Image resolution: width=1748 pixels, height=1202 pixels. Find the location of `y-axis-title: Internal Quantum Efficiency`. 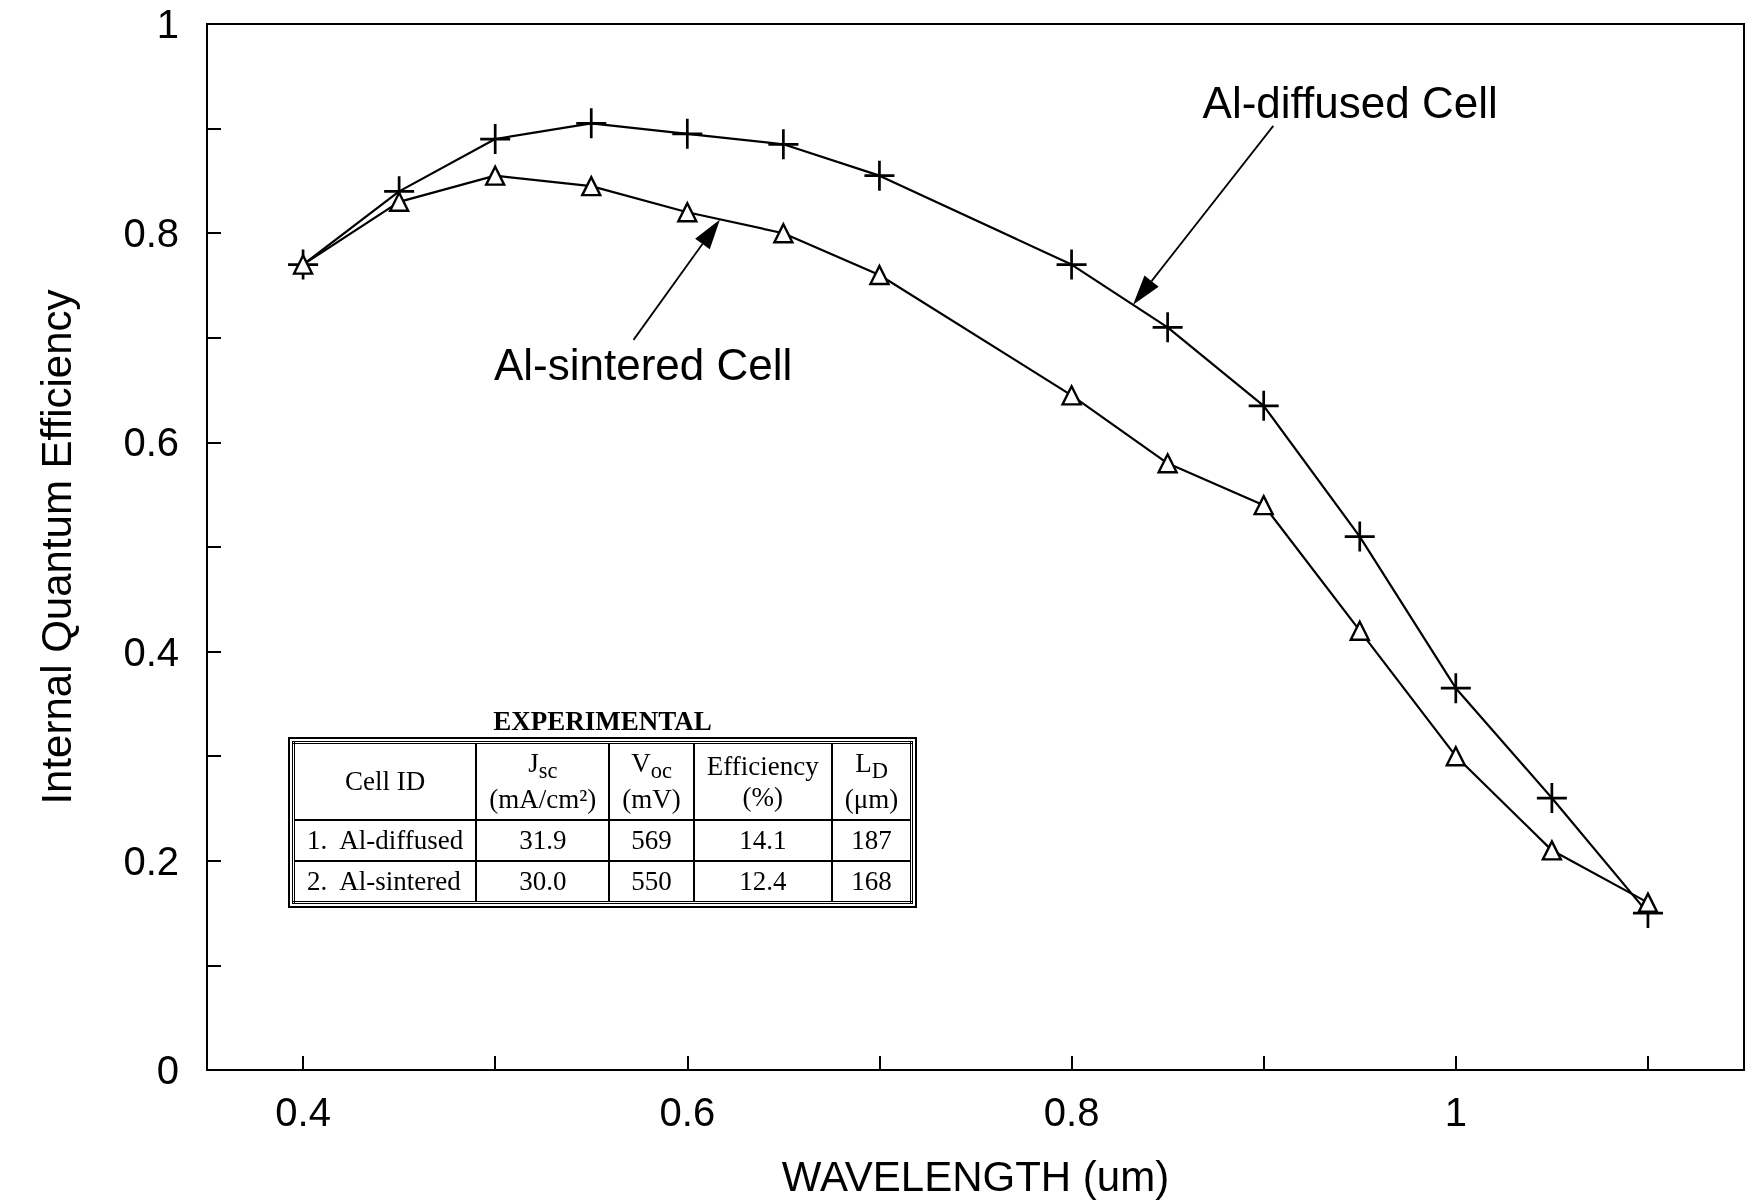

y-axis-title: Internal Quantum Efficiency is located at coordinates (56, 547).